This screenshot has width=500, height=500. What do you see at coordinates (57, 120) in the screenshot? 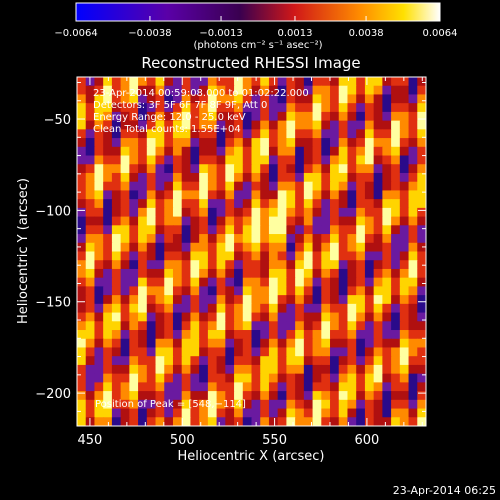
I see `y-tick-label: −50` at bounding box center [57, 120].